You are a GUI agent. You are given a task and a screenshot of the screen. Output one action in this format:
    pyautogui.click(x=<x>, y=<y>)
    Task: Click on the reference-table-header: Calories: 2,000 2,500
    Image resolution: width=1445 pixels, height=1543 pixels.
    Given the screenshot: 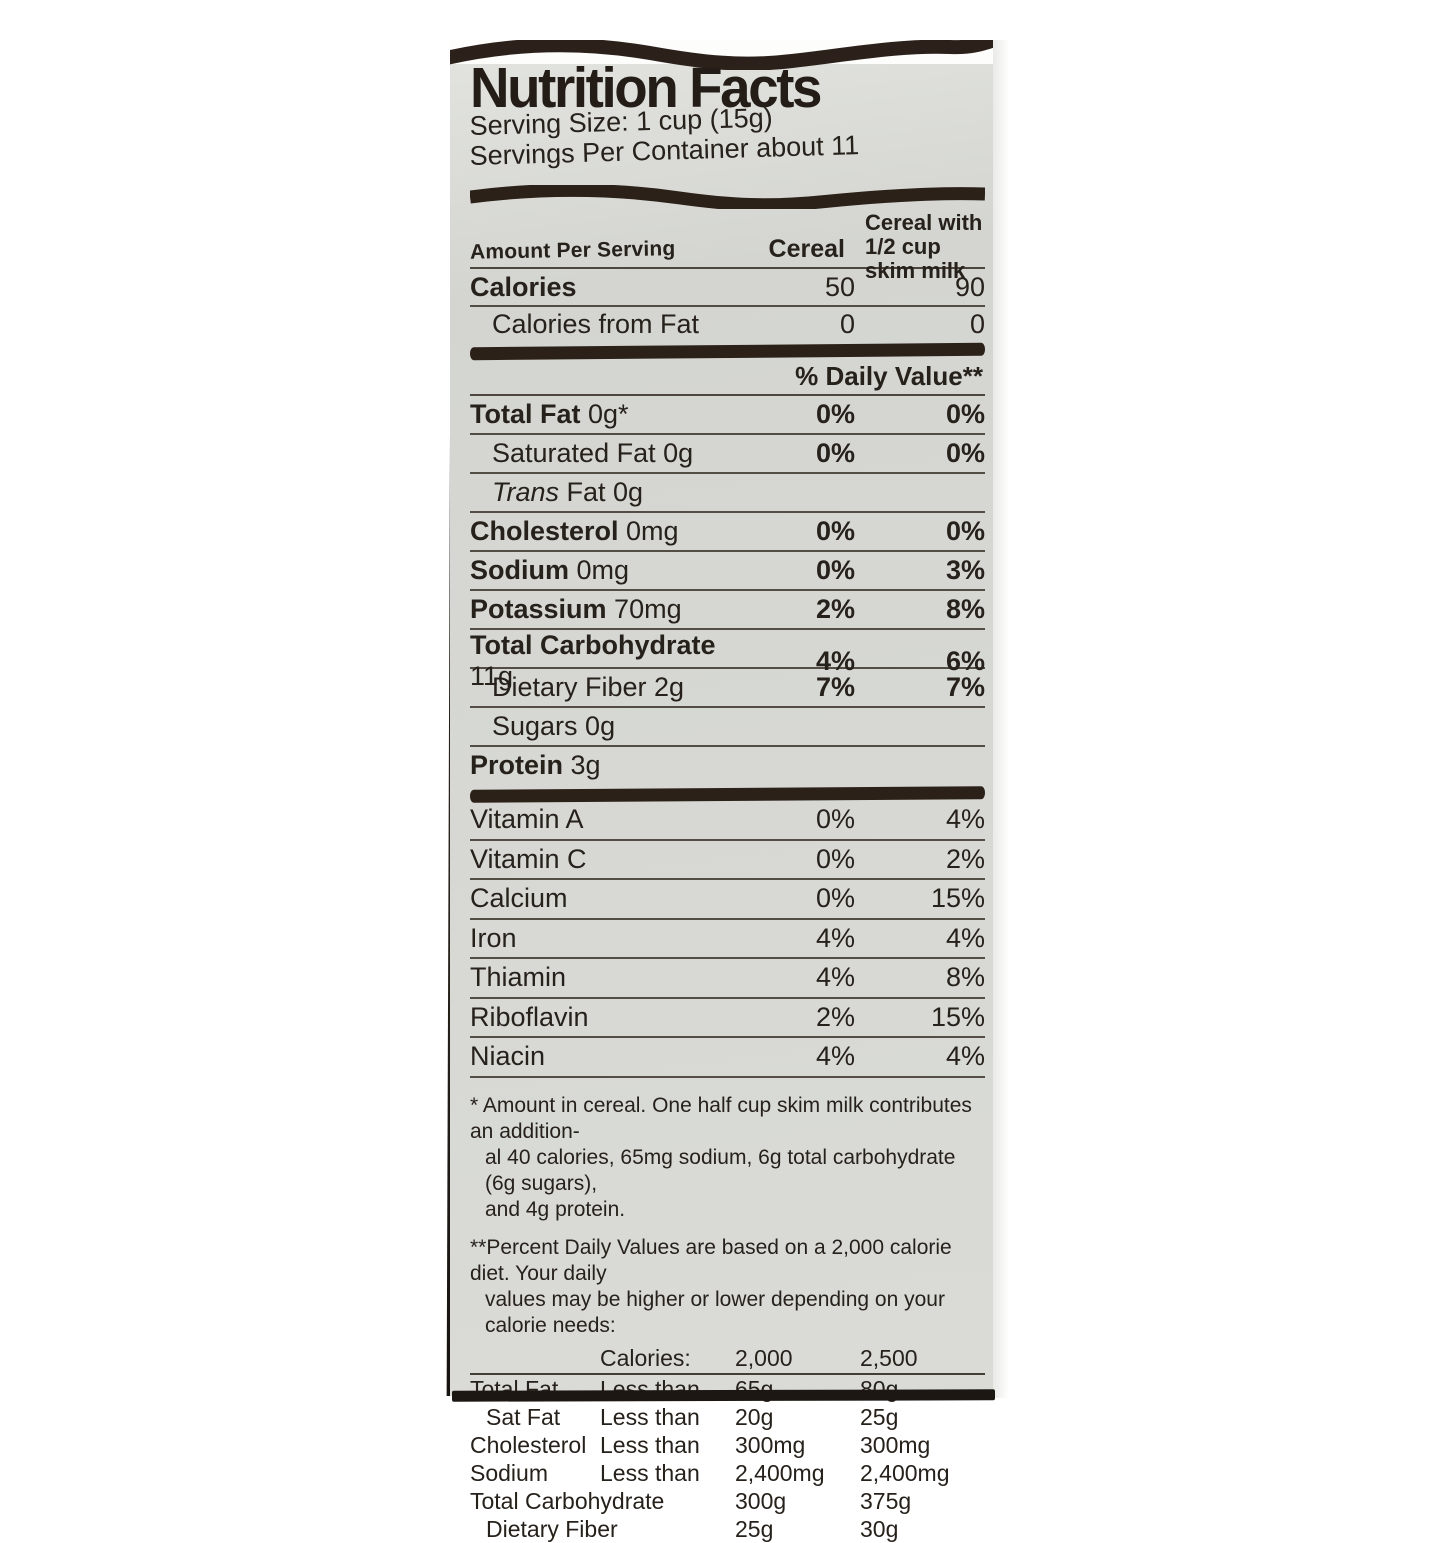 What is the action you would take?
    pyautogui.click(x=727, y=1360)
    